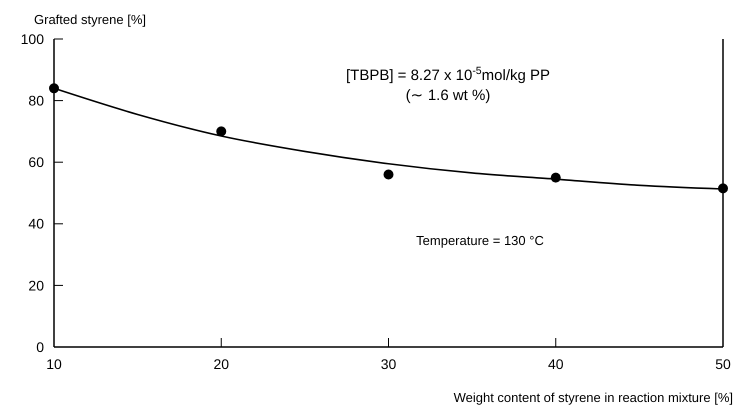  Describe the element at coordinates (54, 364) in the screenshot. I see `x-tick-label: 10` at that location.